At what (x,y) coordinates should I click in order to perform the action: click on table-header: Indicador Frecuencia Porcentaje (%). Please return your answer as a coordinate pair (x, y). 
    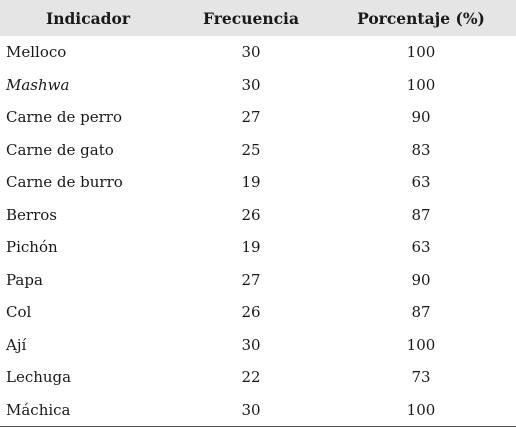
    Looking at the image, I should click on (258, 18).